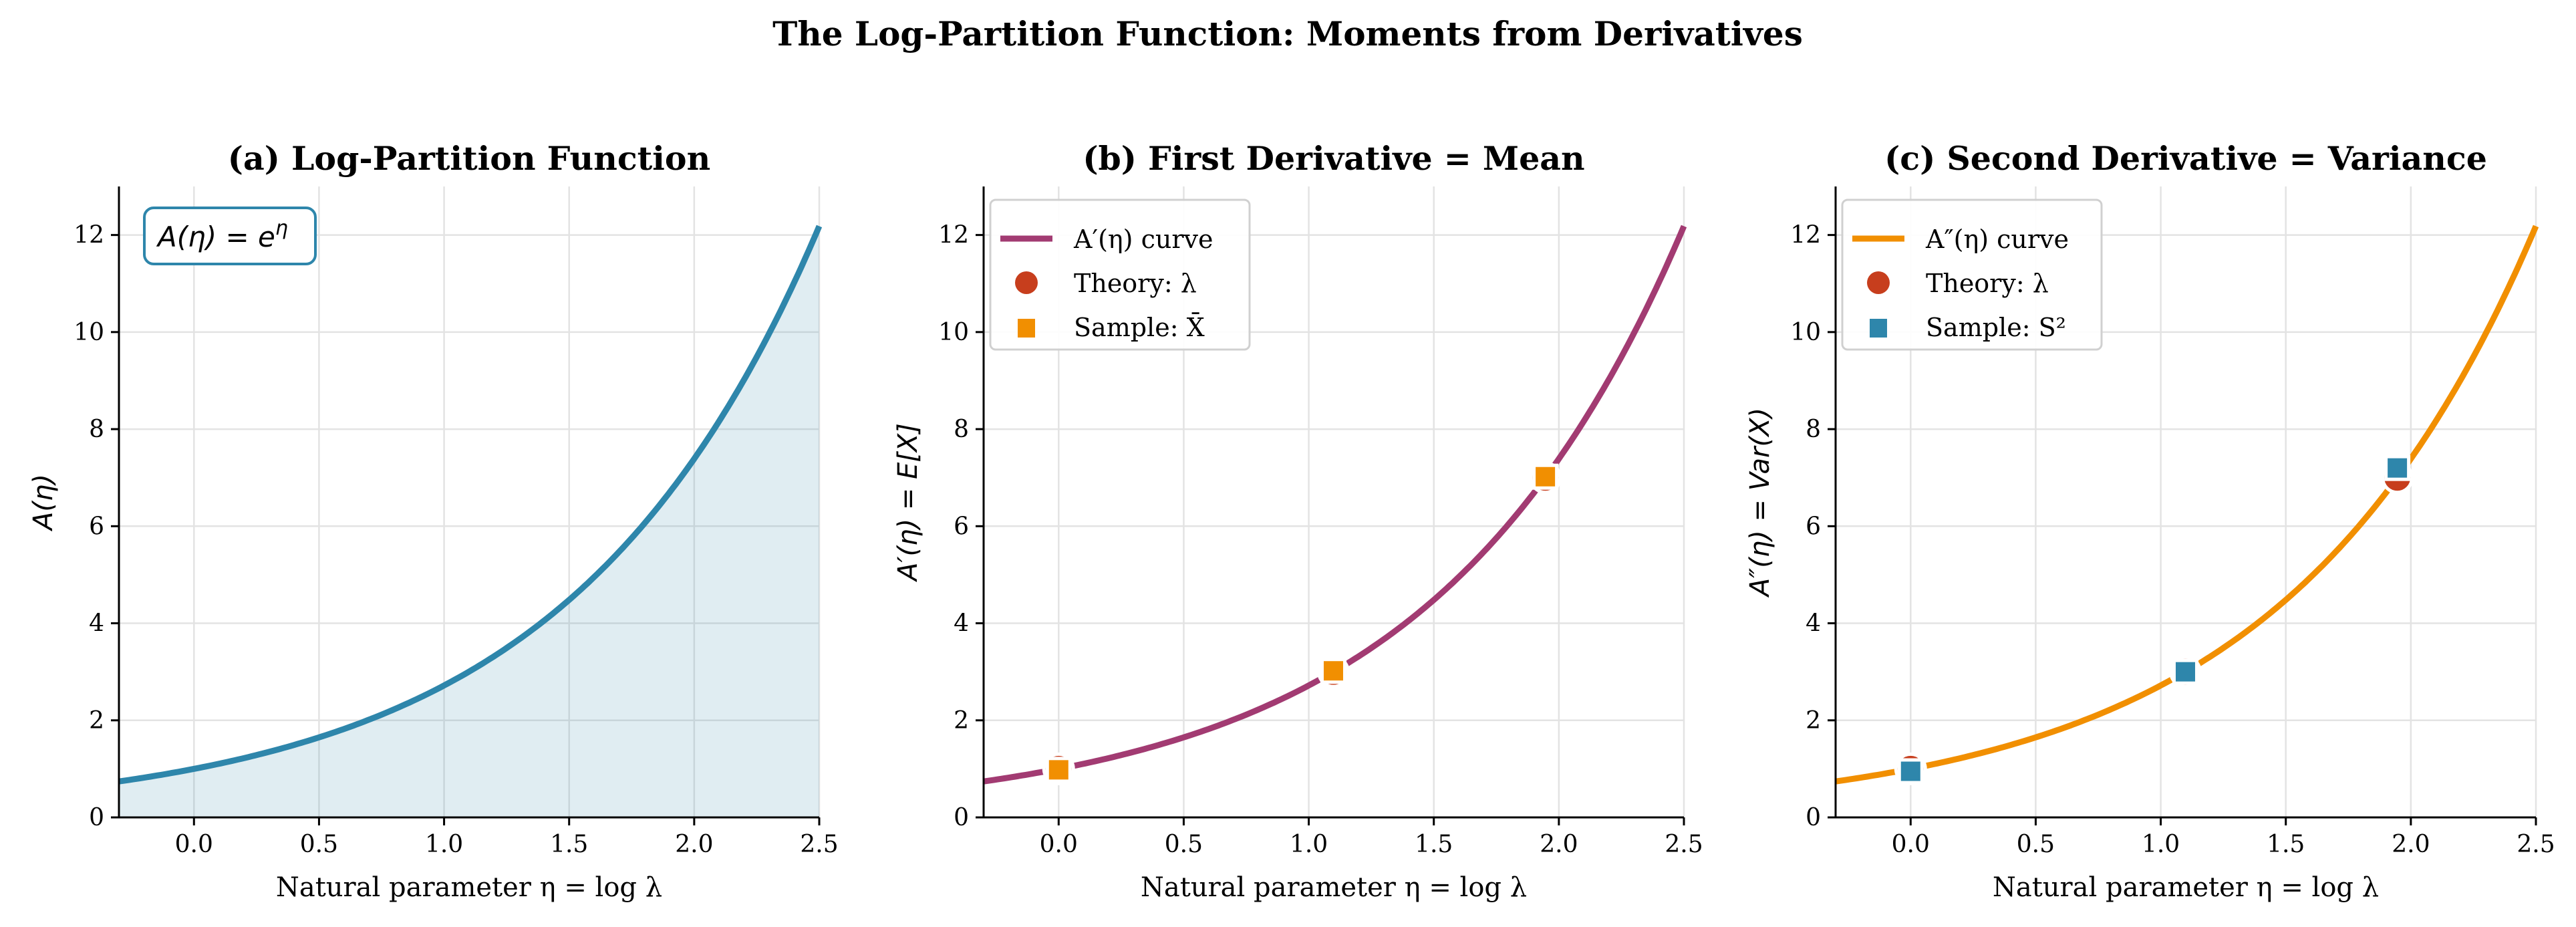 The width and height of the screenshot is (2576, 927). I want to click on y-axis-label: A(η), so click(43, 503).